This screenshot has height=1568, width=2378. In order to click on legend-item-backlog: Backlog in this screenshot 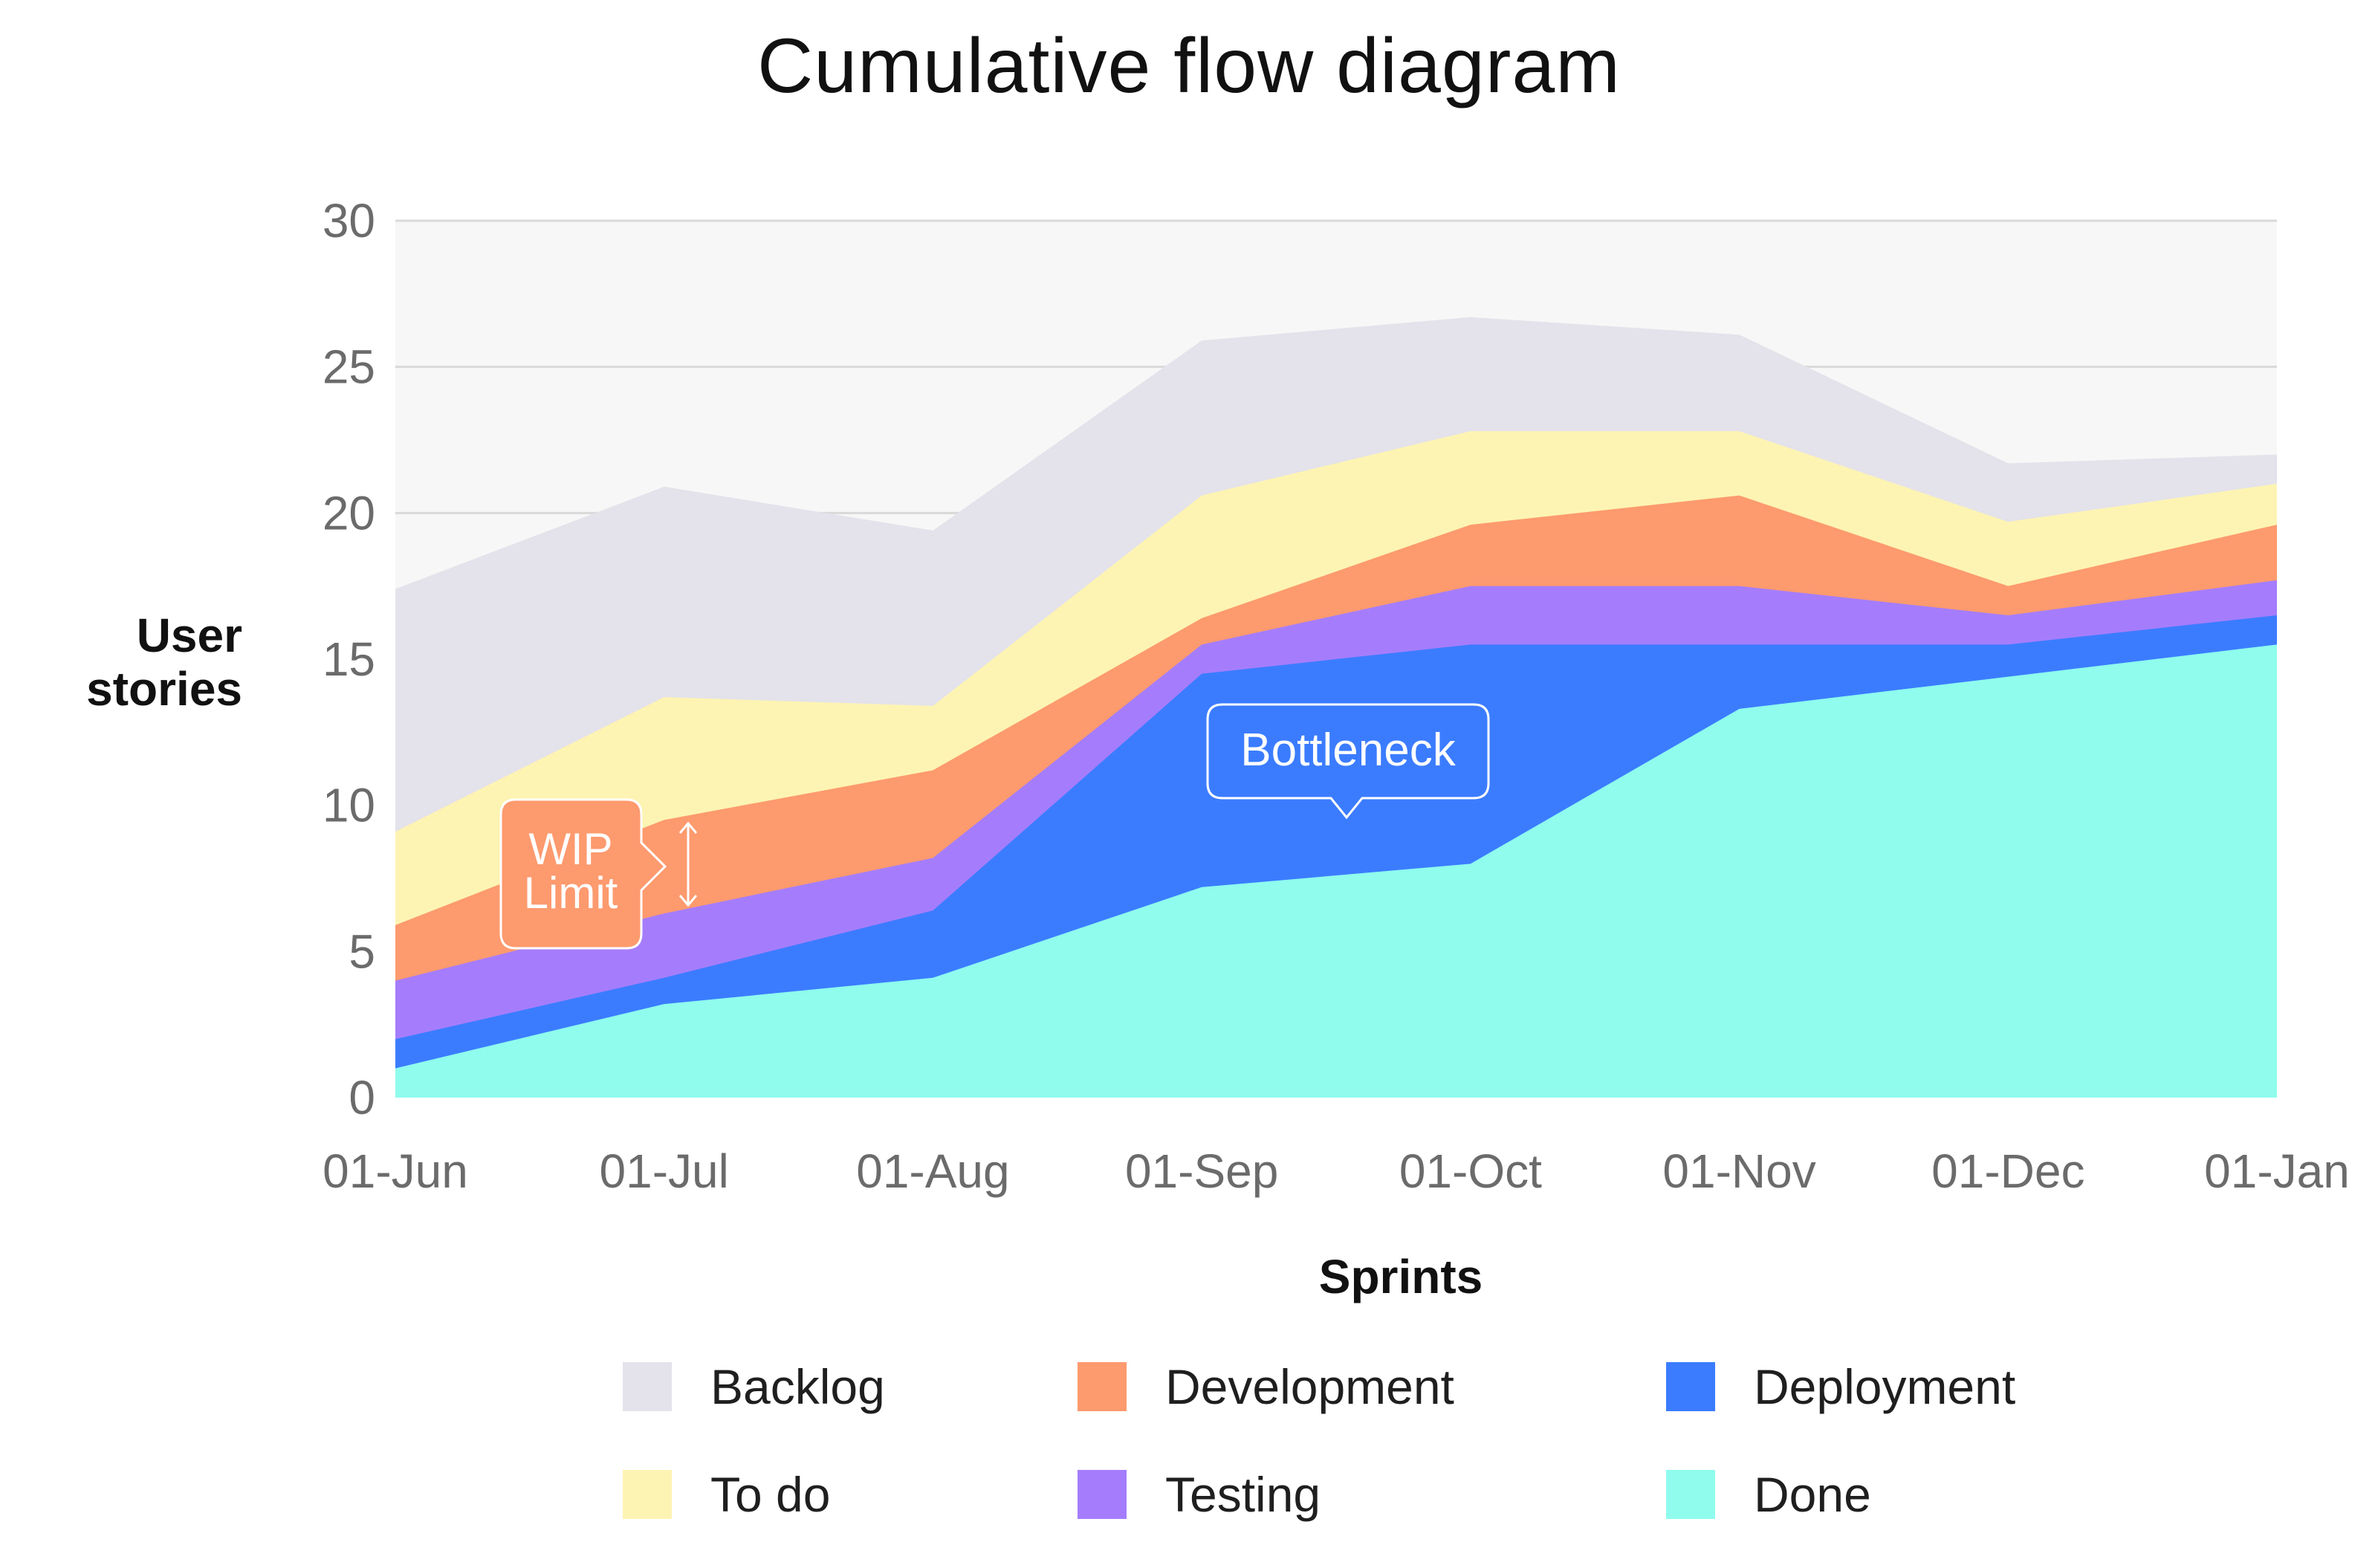, I will do `click(754, 1386)`.